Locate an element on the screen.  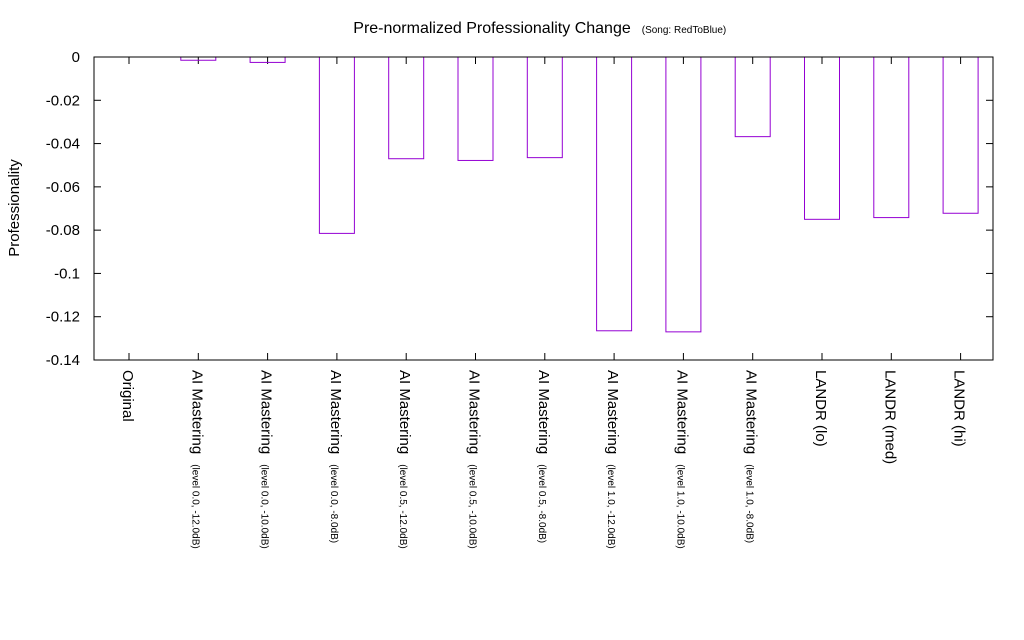
x-tick-label: AI Mastering (level 0.5, -10.0dB) is located at coordinates (474, 459).